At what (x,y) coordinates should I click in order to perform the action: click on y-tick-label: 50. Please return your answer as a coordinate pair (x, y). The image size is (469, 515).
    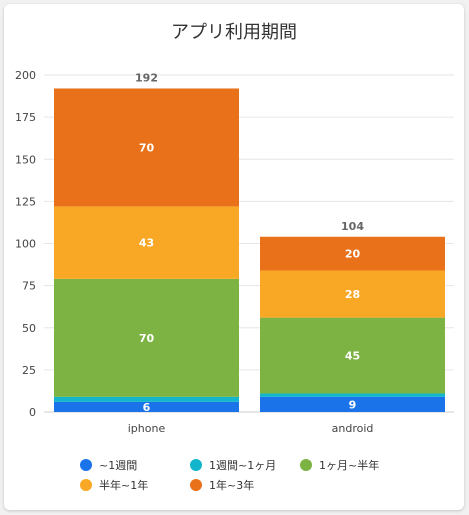
    Looking at the image, I should click on (29, 328).